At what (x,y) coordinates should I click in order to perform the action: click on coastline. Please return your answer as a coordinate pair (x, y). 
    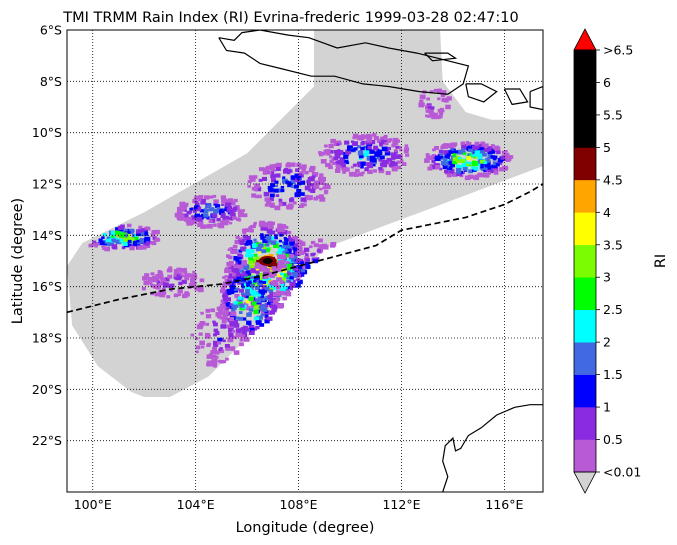
    Looking at the image, I should click on (441, 57).